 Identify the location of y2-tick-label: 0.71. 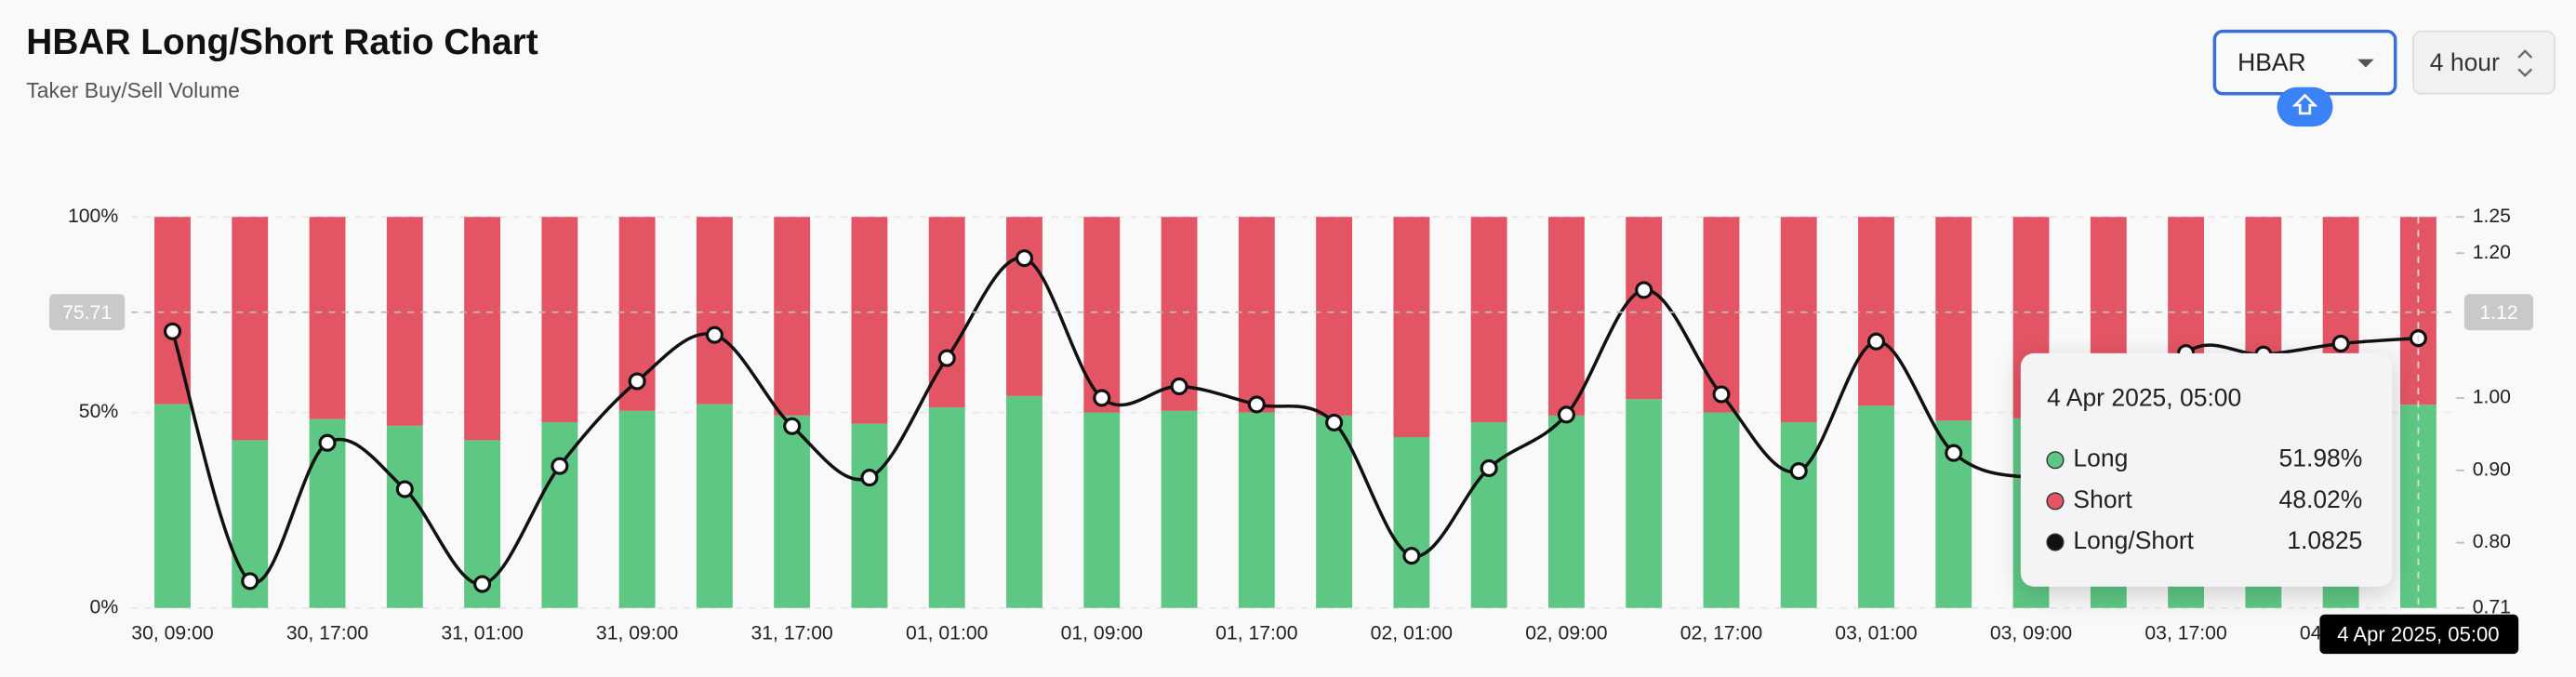
(2492, 606).